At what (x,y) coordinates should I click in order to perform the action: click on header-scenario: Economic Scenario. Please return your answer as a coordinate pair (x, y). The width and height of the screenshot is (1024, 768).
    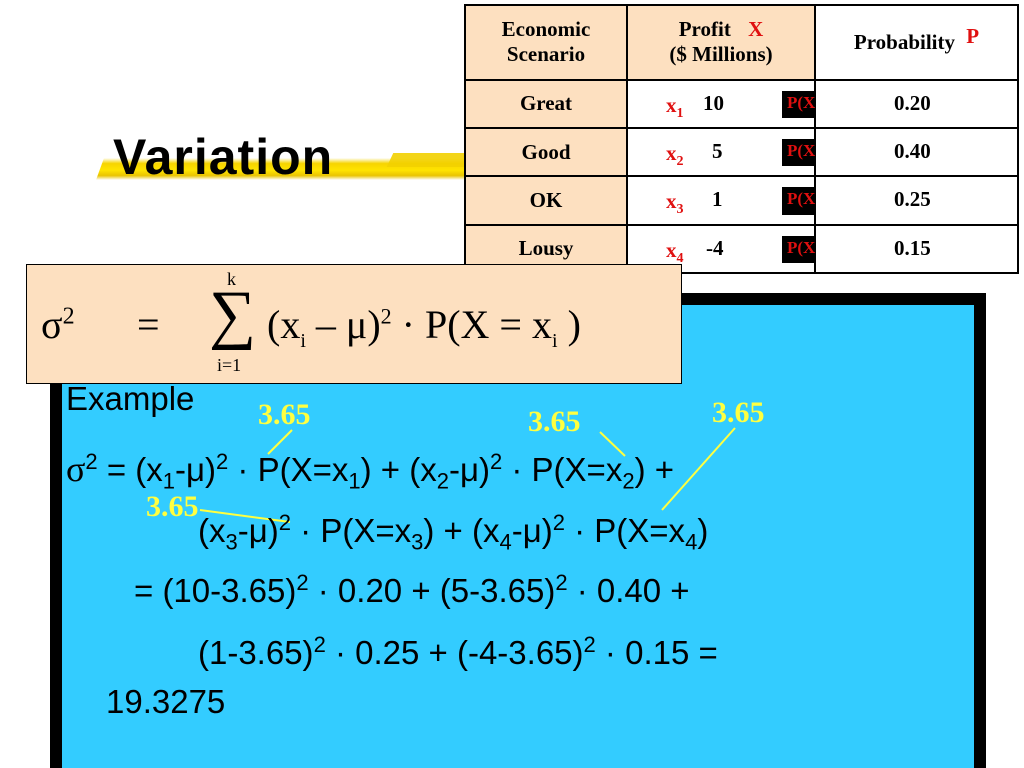
    Looking at the image, I should click on (546, 42).